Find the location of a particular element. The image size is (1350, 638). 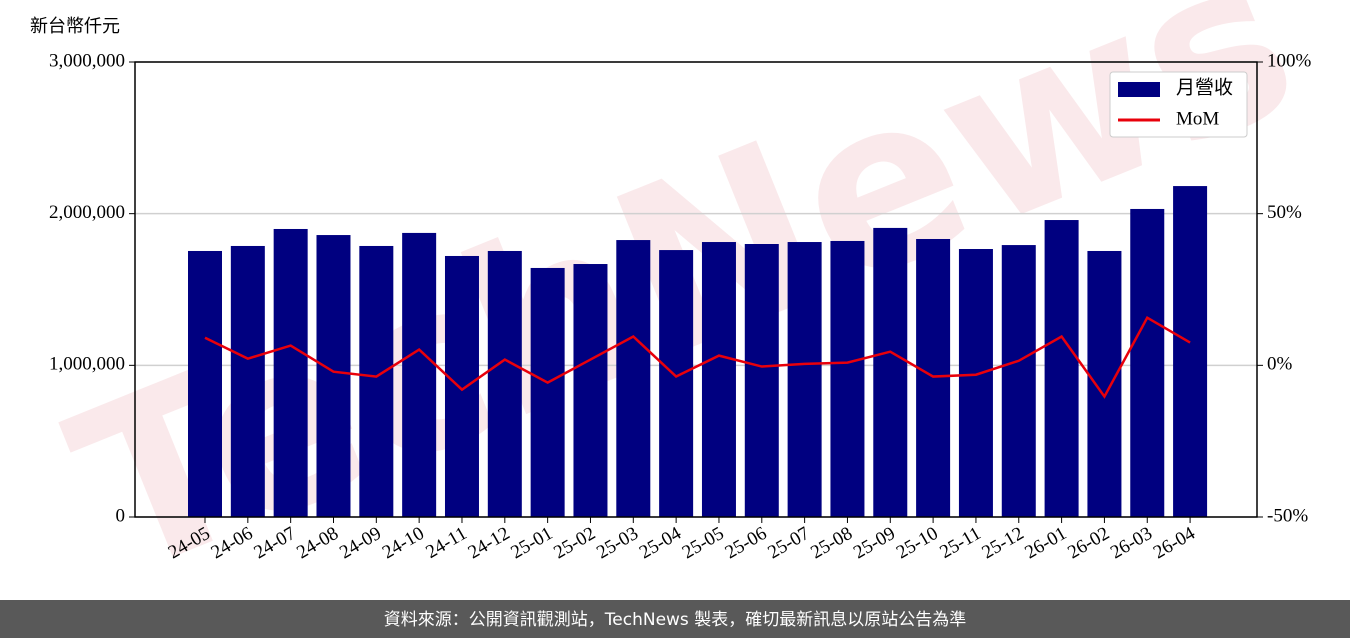

x-tick-label: 26-03 is located at coordinates (1131, 543).